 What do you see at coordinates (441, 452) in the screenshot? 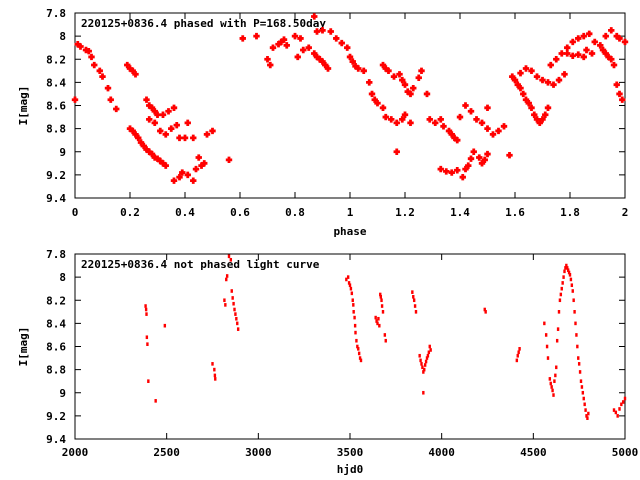
I see `x-tick-label: 4000` at bounding box center [441, 452].